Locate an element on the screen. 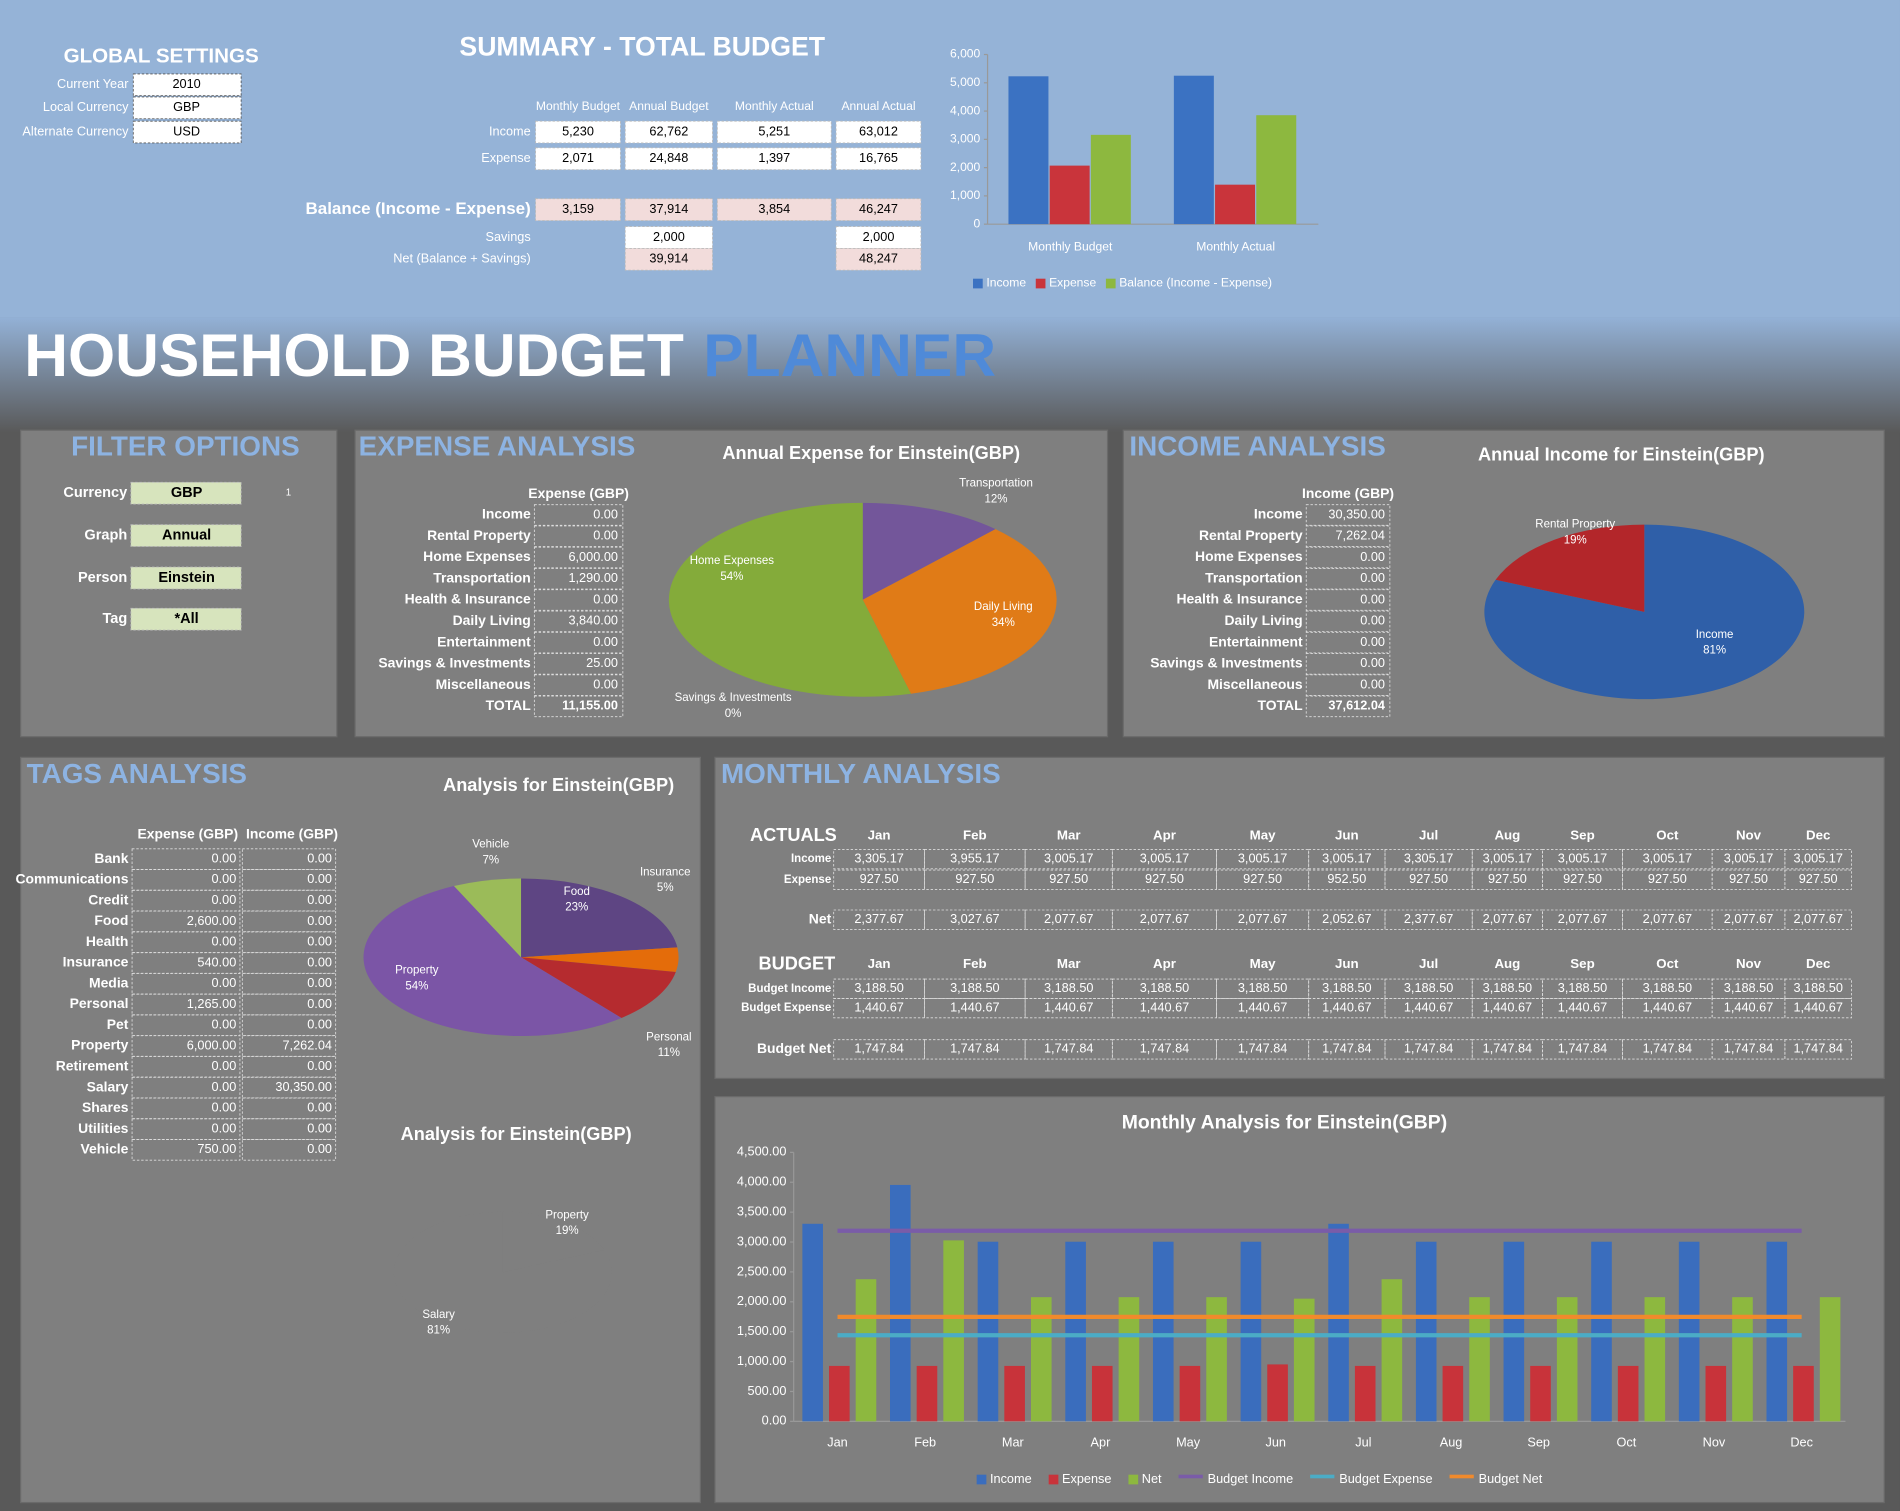 This screenshot has height=1511, width=1900. x-tick-label: Jan is located at coordinates (837, 1442).